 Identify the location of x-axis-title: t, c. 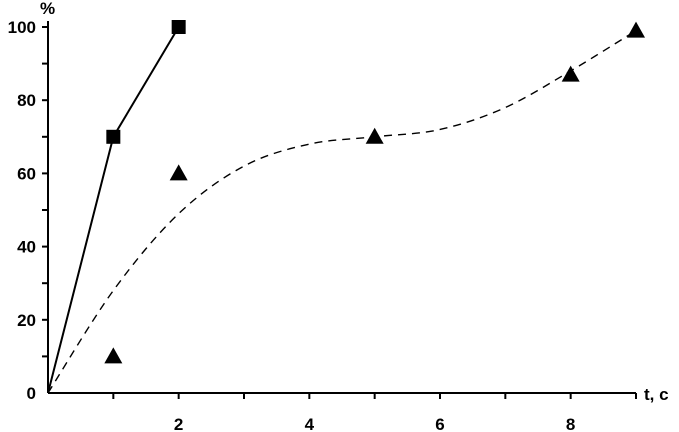
(656, 394).